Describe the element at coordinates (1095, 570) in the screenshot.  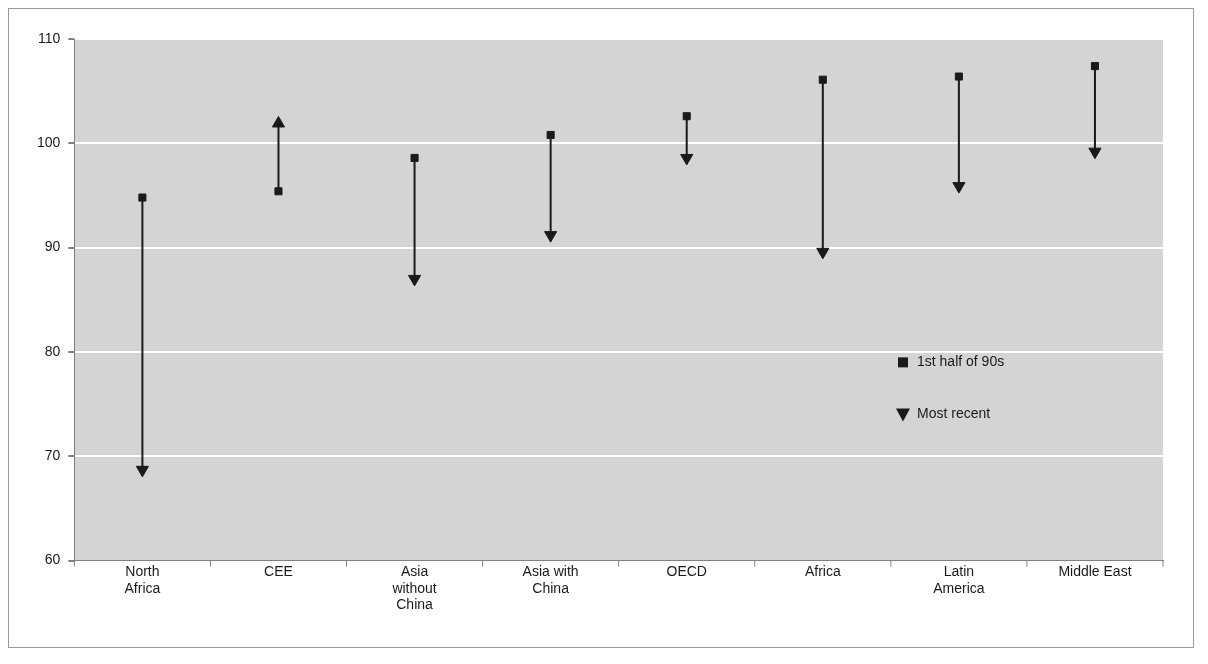
I see `x-tick-label: Middle East` at that location.